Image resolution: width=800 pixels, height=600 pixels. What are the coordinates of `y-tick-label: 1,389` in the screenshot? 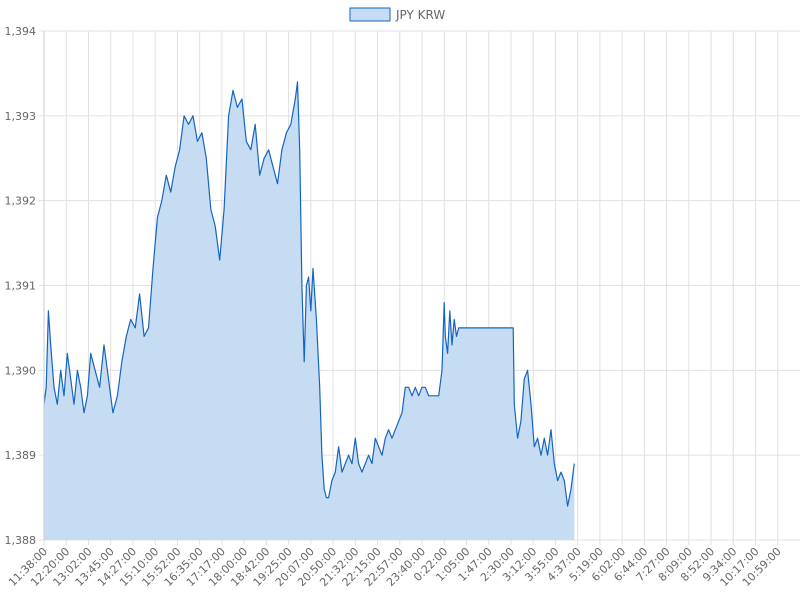 It's located at (21, 455).